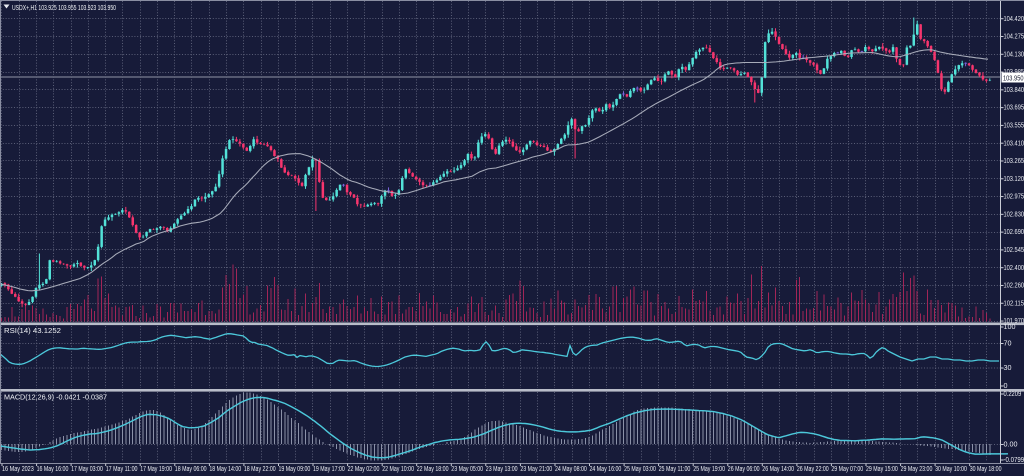  I want to click on svg-text: 29 May 07:00, so click(847, 469).